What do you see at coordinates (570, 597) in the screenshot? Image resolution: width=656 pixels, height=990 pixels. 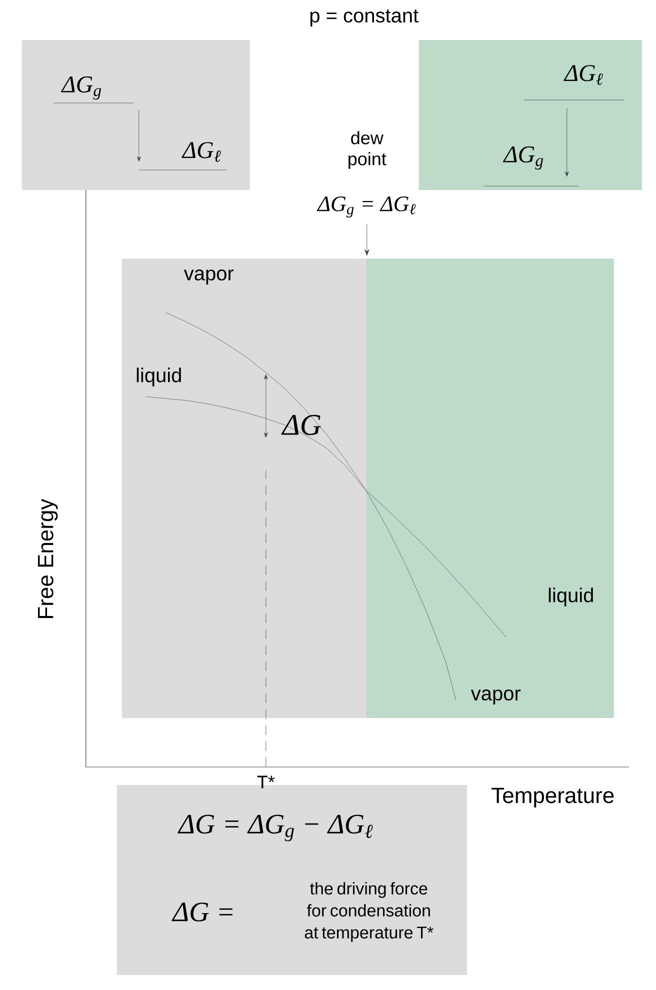 I see `annotation: liquid` at bounding box center [570, 597].